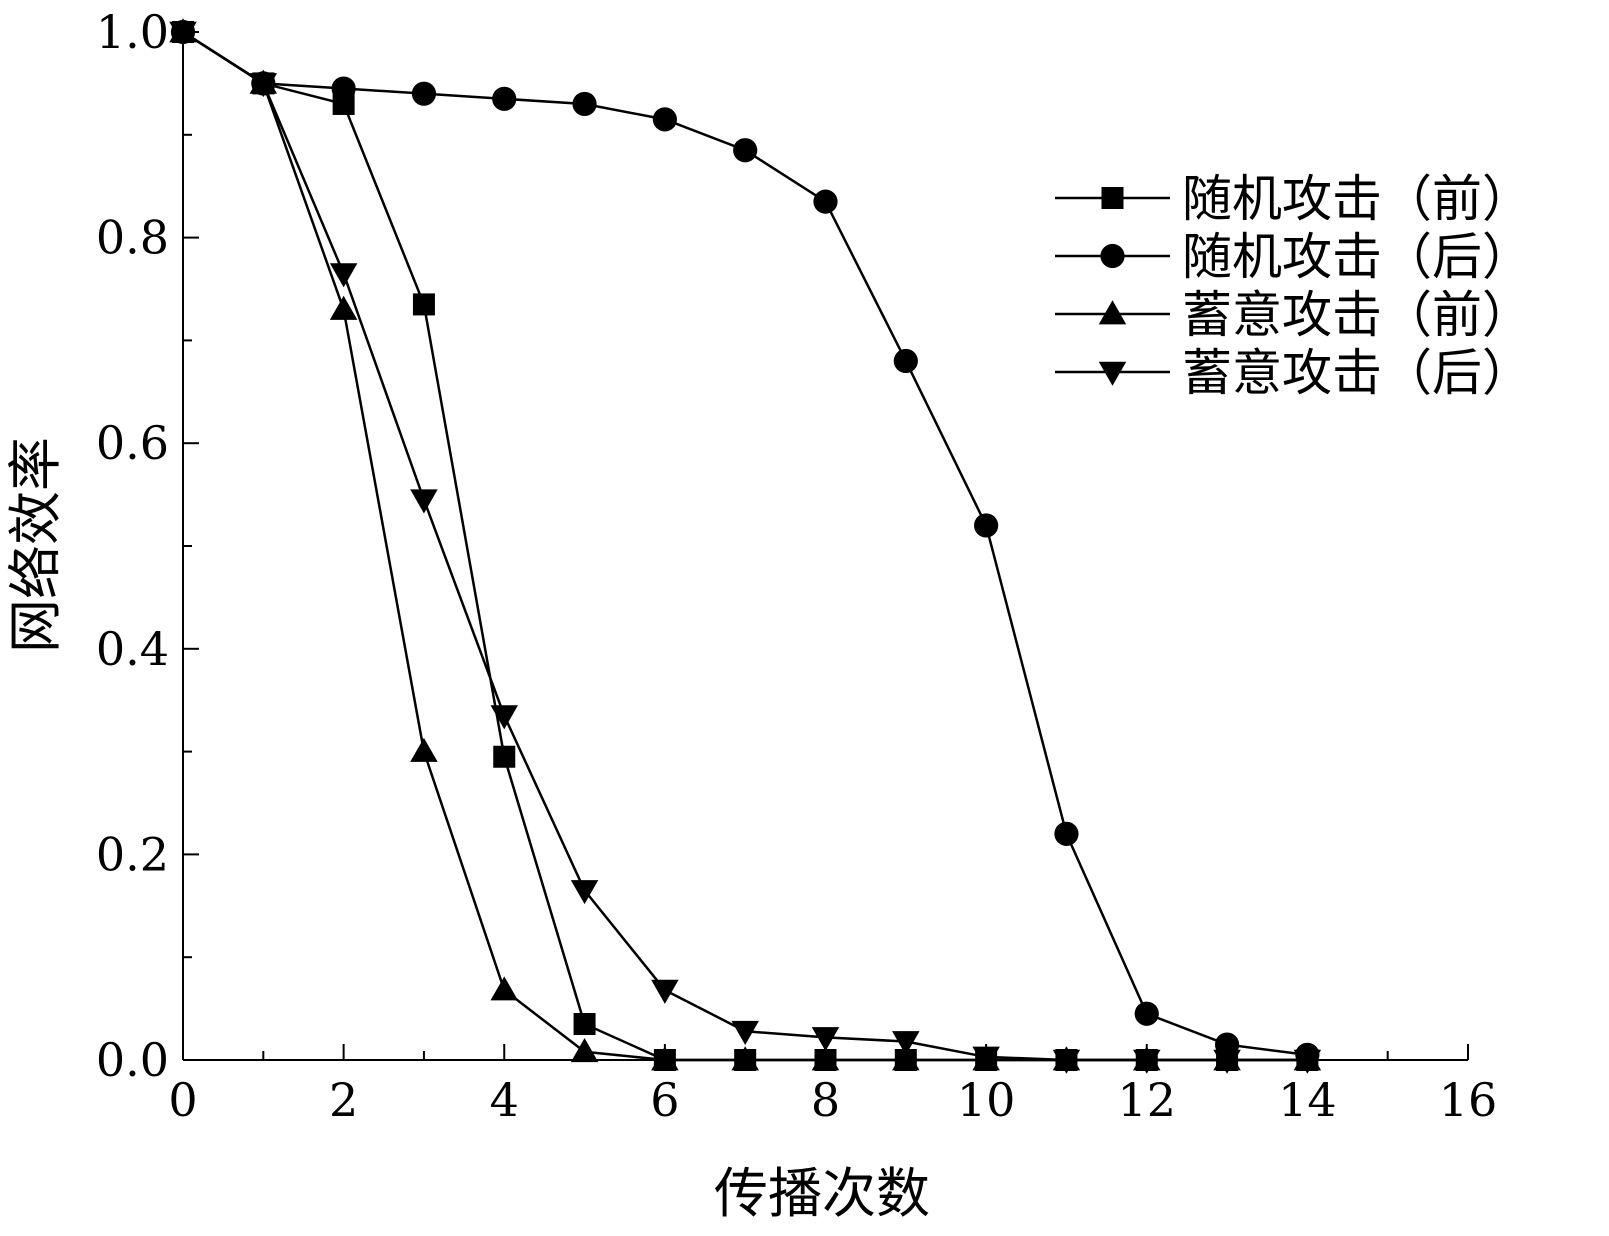 The height and width of the screenshot is (1236, 1609). I want to click on y-tick-label: 0.2, so click(132, 854).